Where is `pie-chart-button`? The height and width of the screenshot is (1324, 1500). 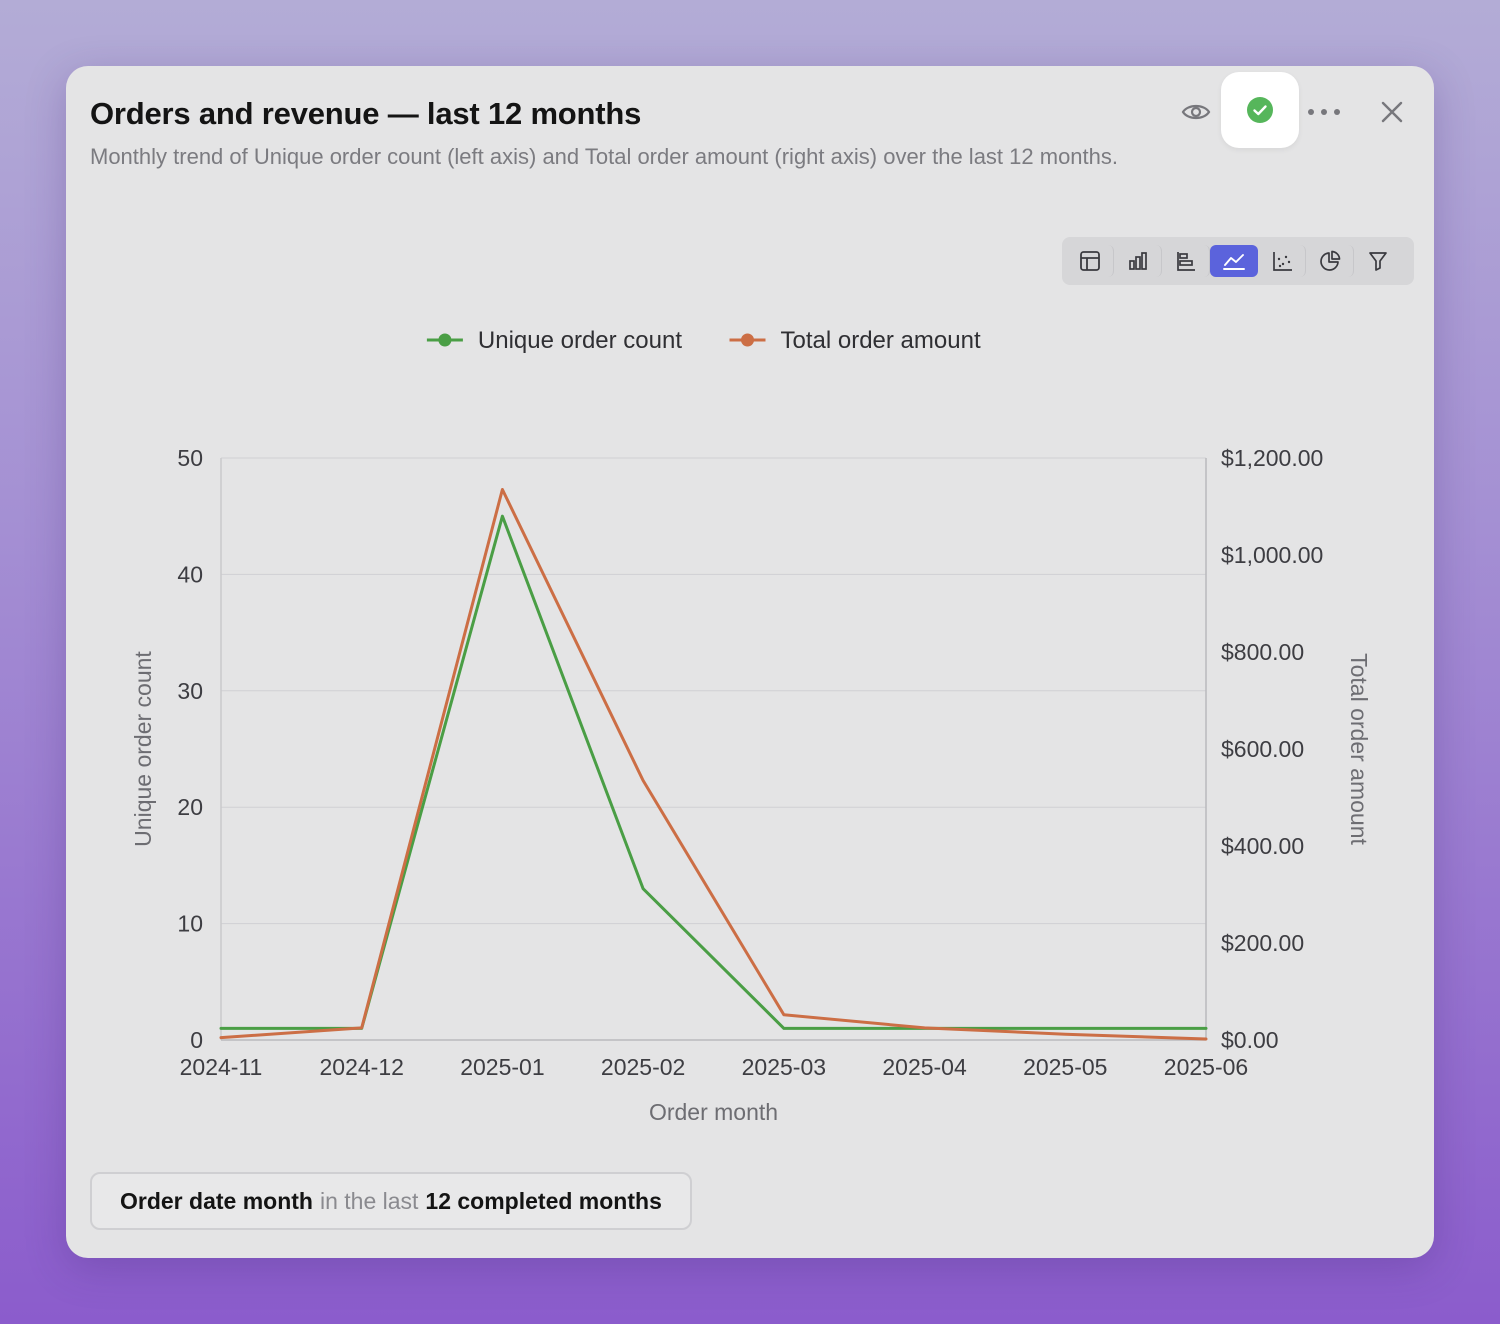 pie-chart-button is located at coordinates (1330, 261).